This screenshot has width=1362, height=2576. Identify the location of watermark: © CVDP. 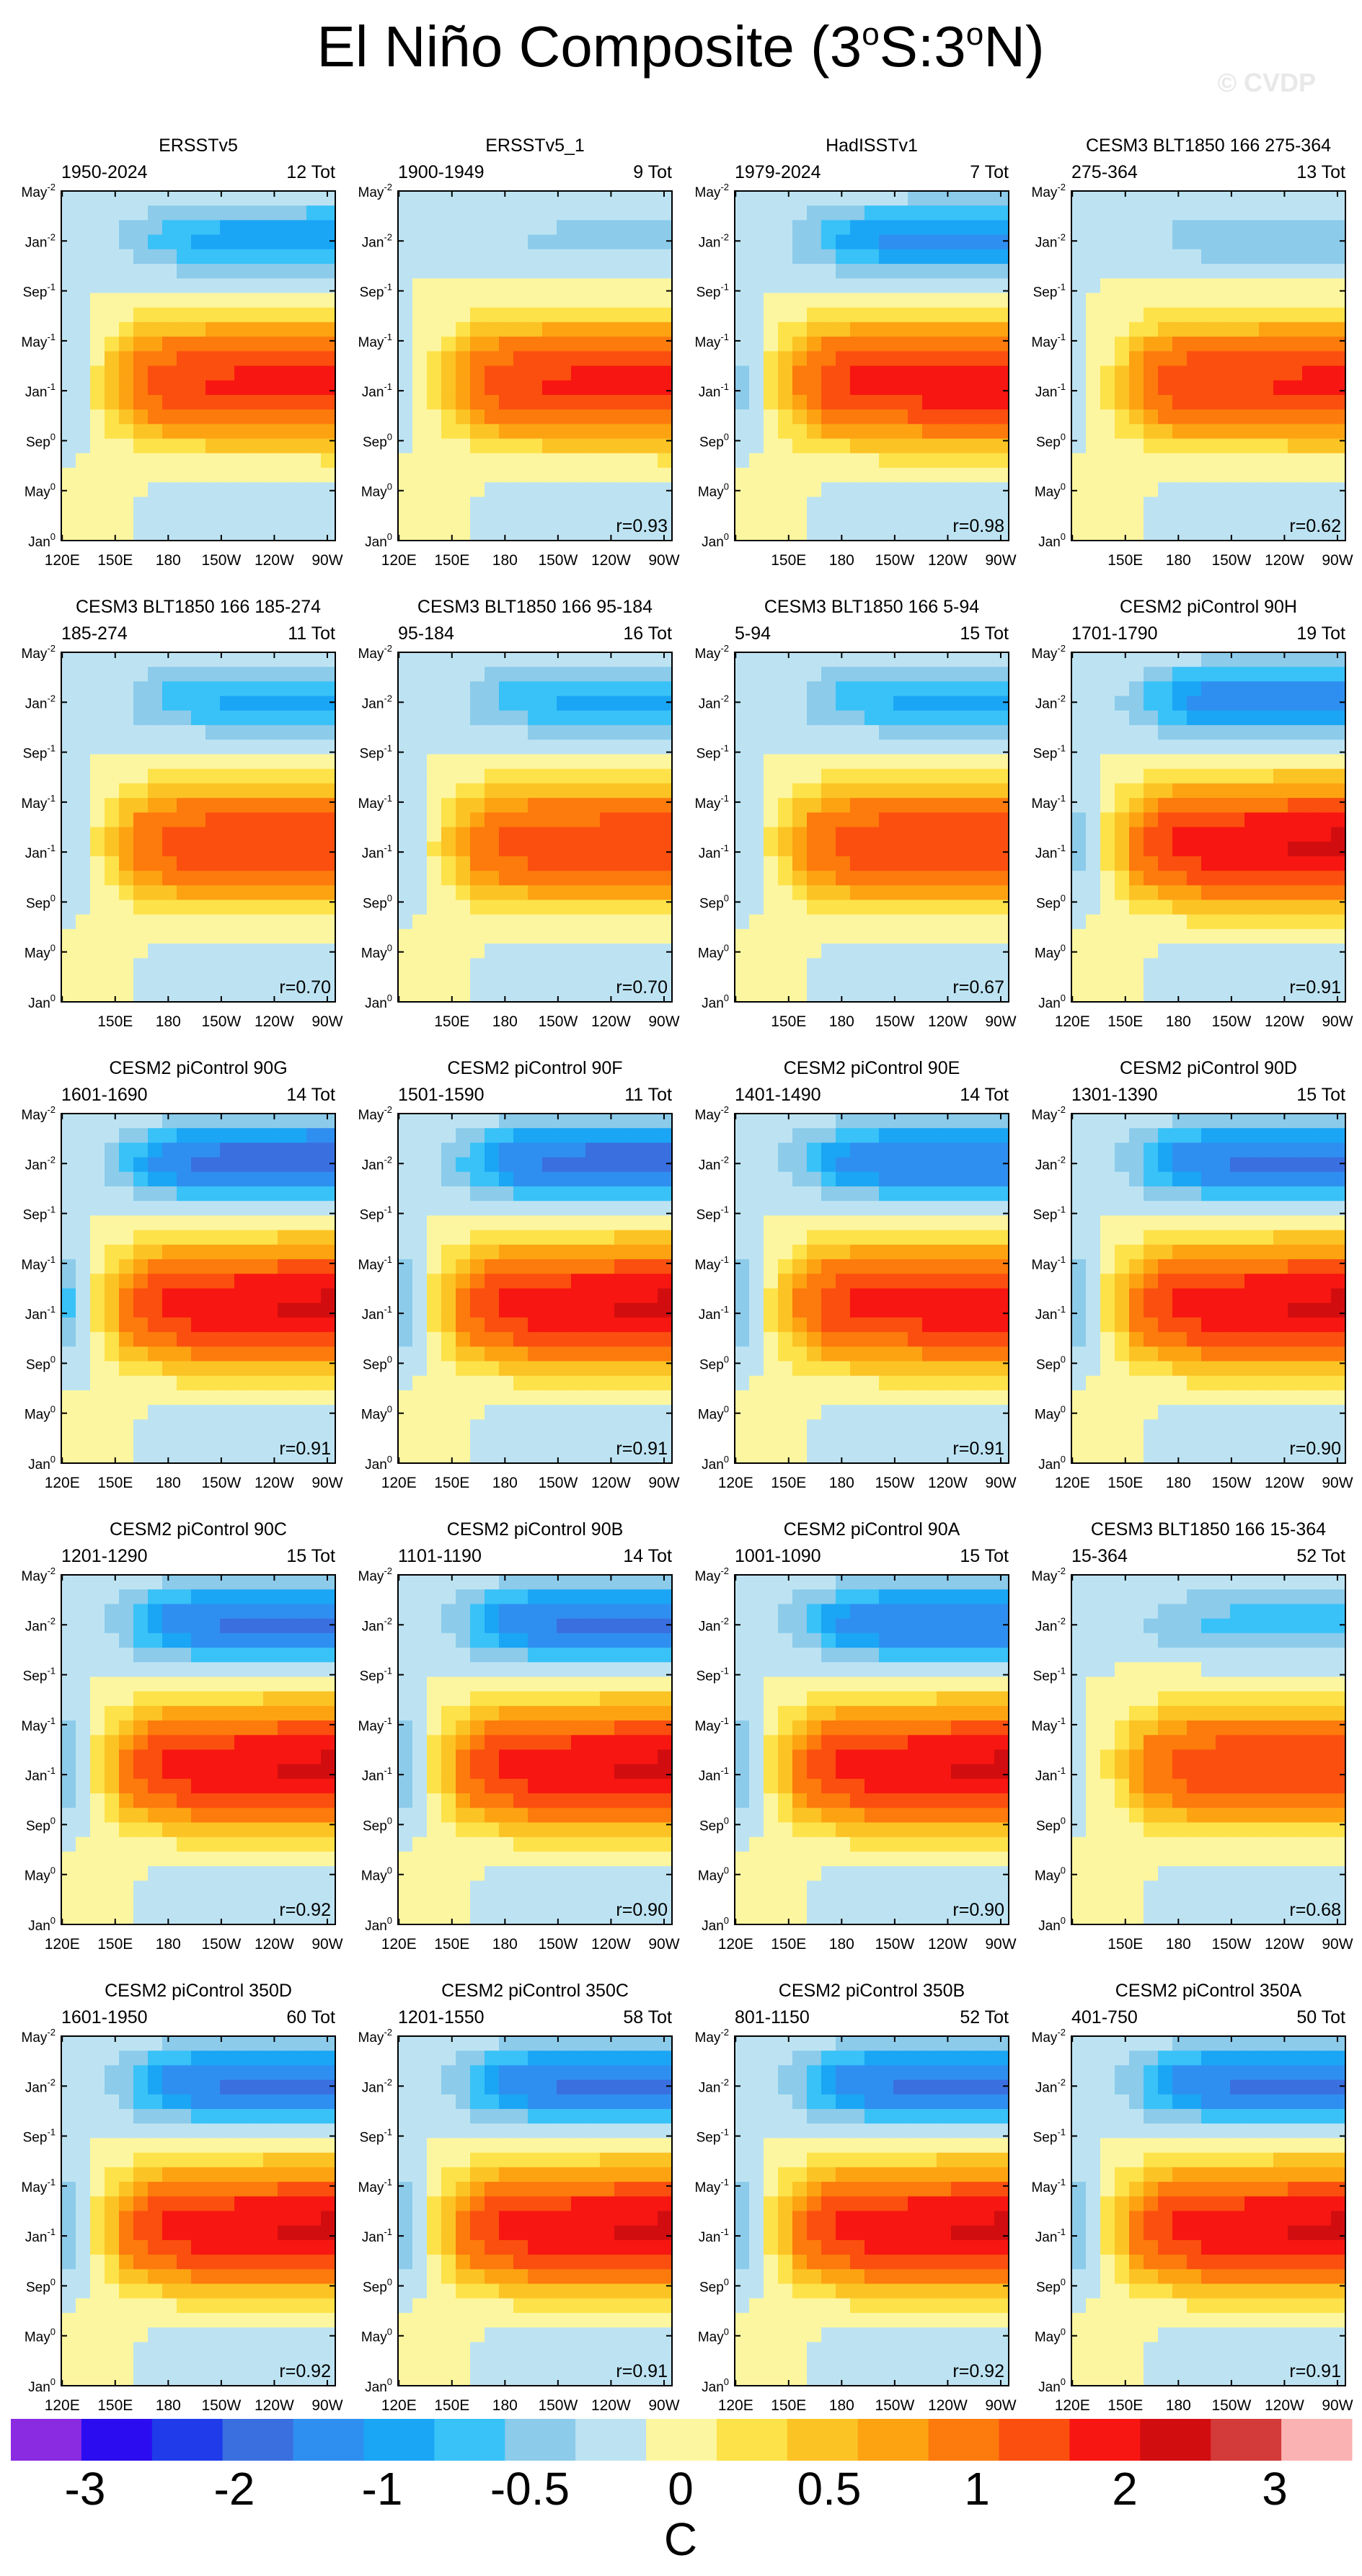
(1266, 82).